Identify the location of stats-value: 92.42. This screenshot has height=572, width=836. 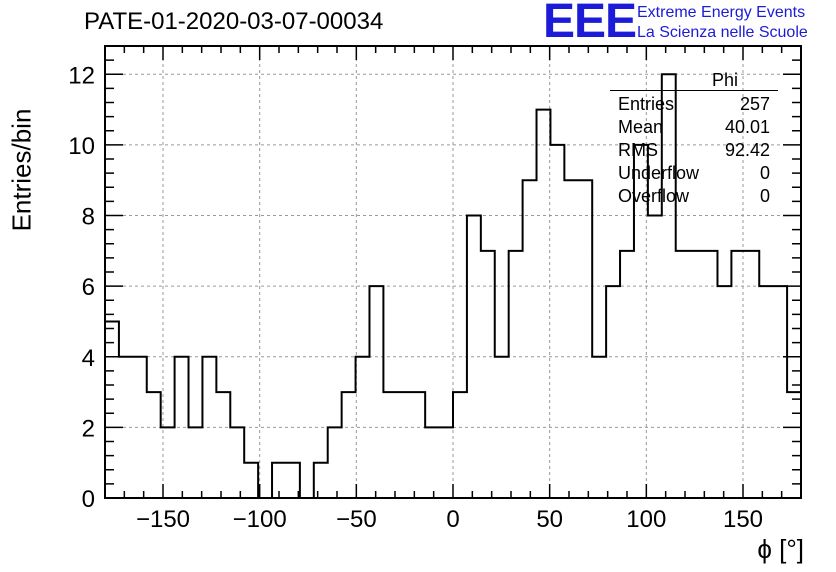
(747, 150).